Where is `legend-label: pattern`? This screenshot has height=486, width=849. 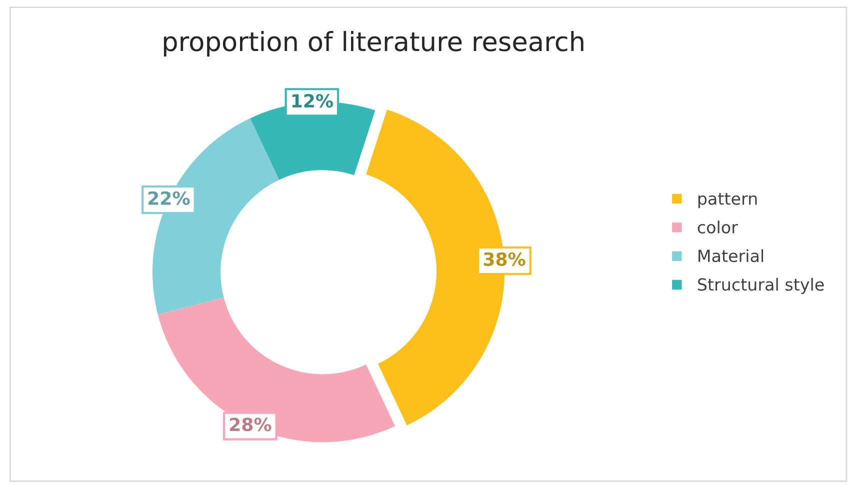
legend-label: pattern is located at coordinates (727, 200).